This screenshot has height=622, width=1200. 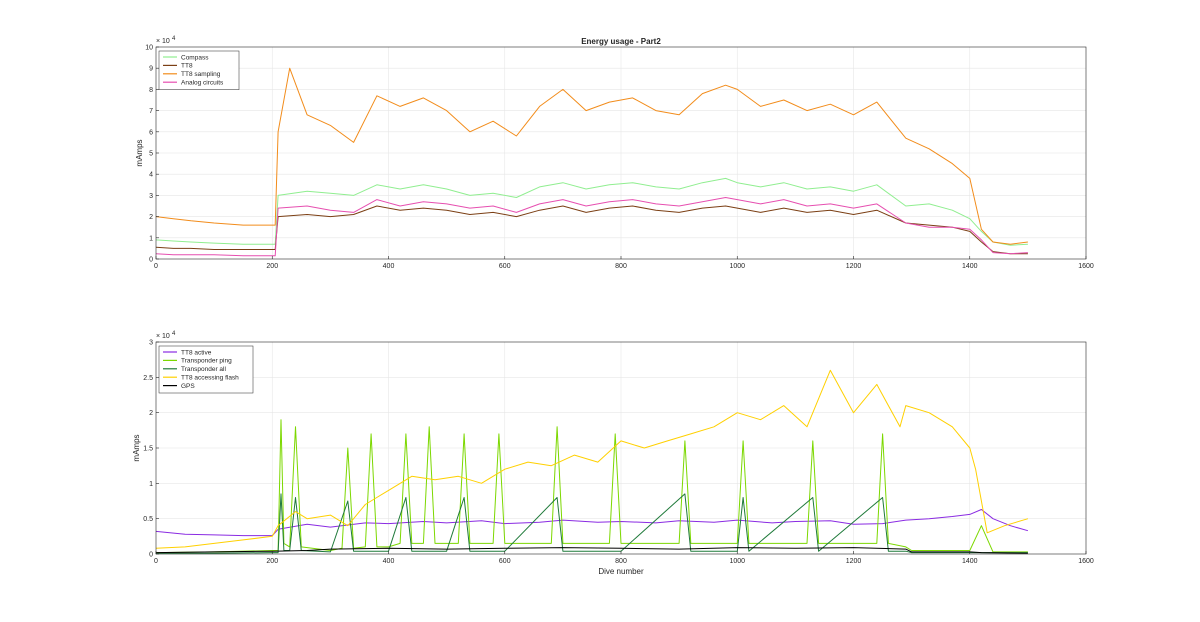 I want to click on y-tick-label: 2.5, so click(x=148, y=378).